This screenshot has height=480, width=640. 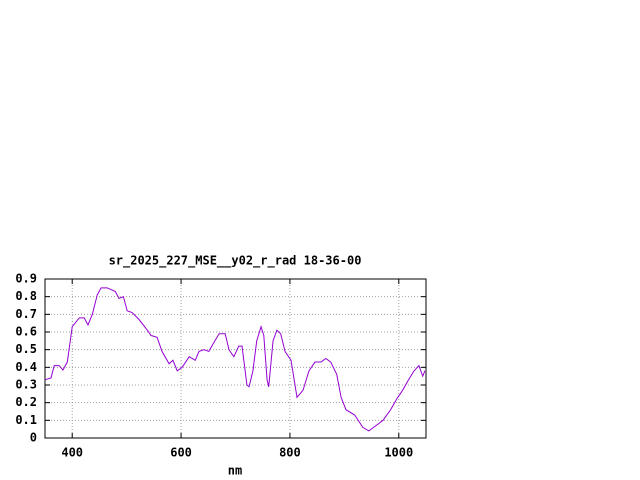 What do you see at coordinates (235, 261) in the screenshot?
I see `chart-title: sr_2025_227_MSE__y02_r_rad 18-36-00` at bounding box center [235, 261].